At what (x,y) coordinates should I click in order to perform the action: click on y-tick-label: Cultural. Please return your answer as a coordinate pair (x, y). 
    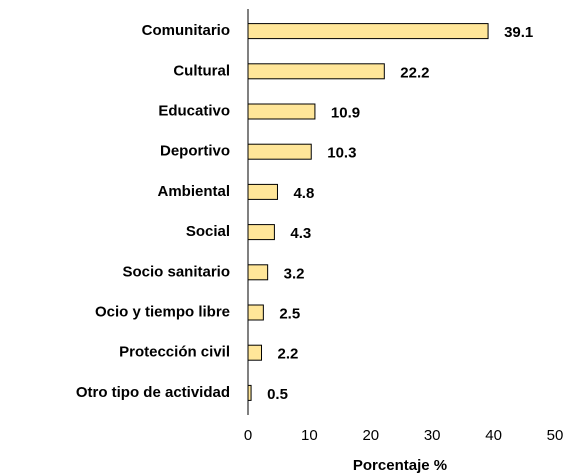
    Looking at the image, I should click on (201, 70).